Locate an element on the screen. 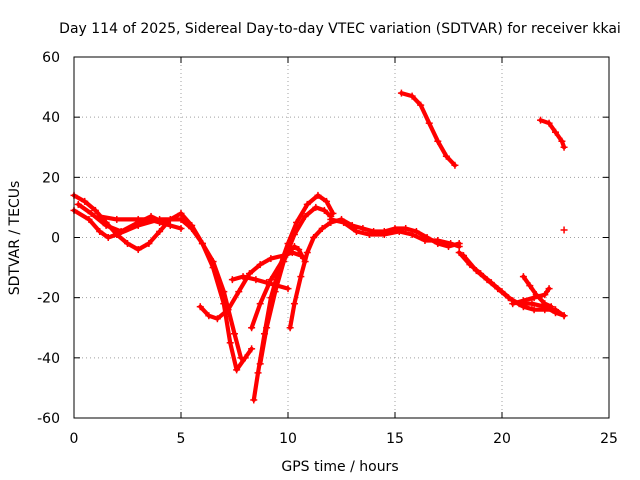 The image size is (640, 480). y-axis-label: SDTVAR / TECUs is located at coordinates (15, 238).